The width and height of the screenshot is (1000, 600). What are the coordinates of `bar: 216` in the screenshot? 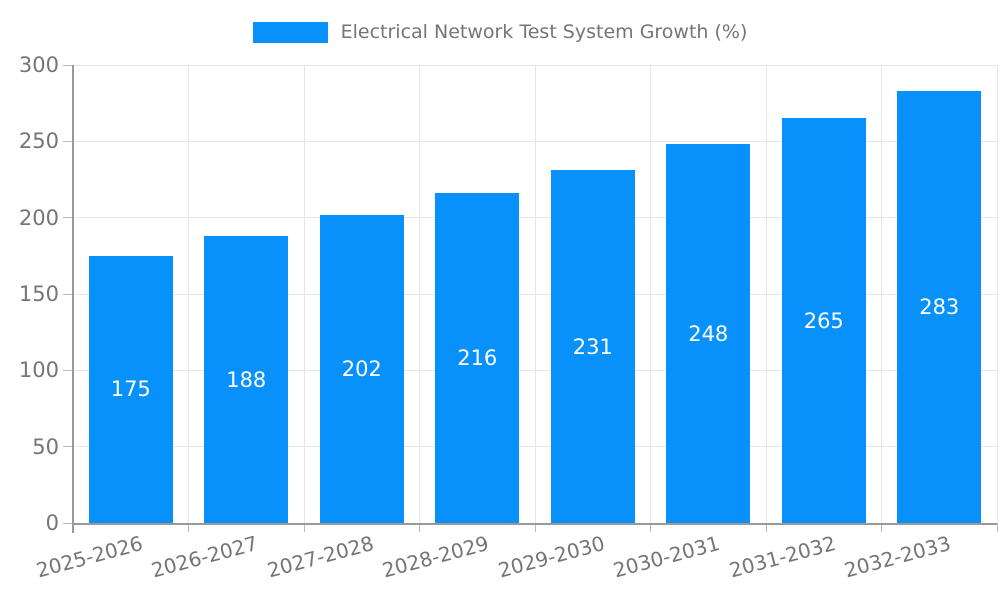 It's located at (477, 358).